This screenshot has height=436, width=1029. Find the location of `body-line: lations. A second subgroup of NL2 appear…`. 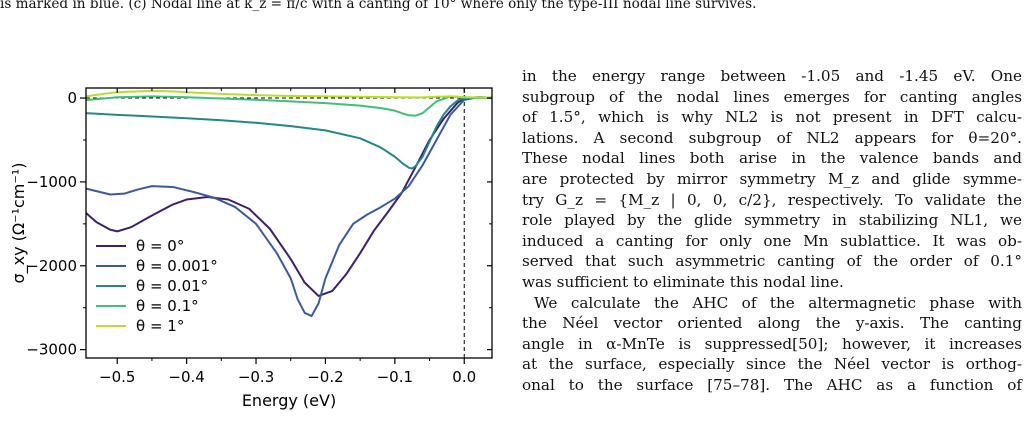

body-line: lations. A second subgroup of NL2 appear… is located at coordinates (772, 137).